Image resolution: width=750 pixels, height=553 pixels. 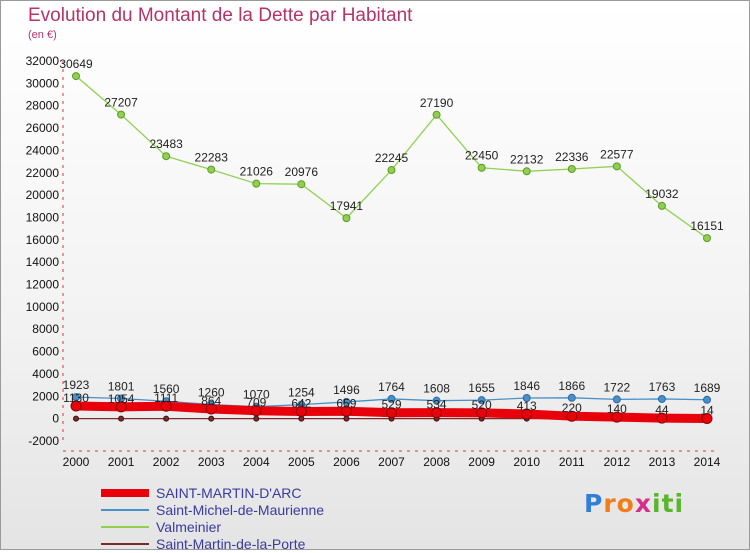 What do you see at coordinates (43, 217) in the screenshot?
I see `y-tick-label: 18000` at bounding box center [43, 217].